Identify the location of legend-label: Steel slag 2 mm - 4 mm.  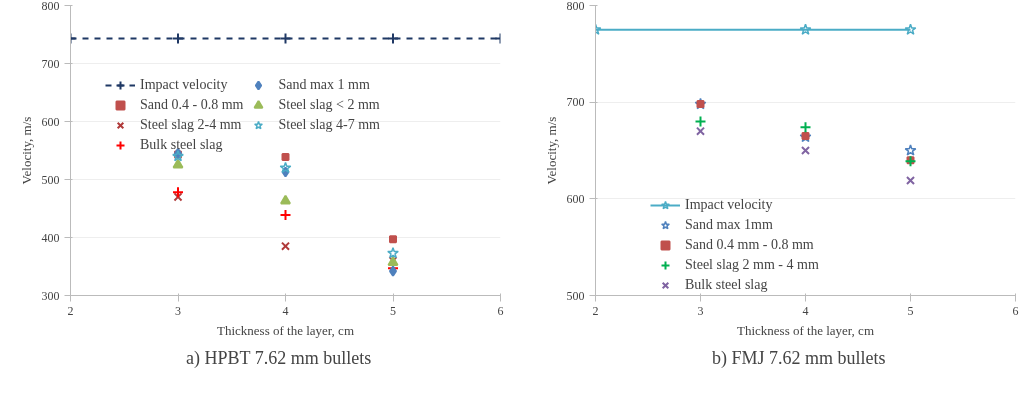
(752, 265).